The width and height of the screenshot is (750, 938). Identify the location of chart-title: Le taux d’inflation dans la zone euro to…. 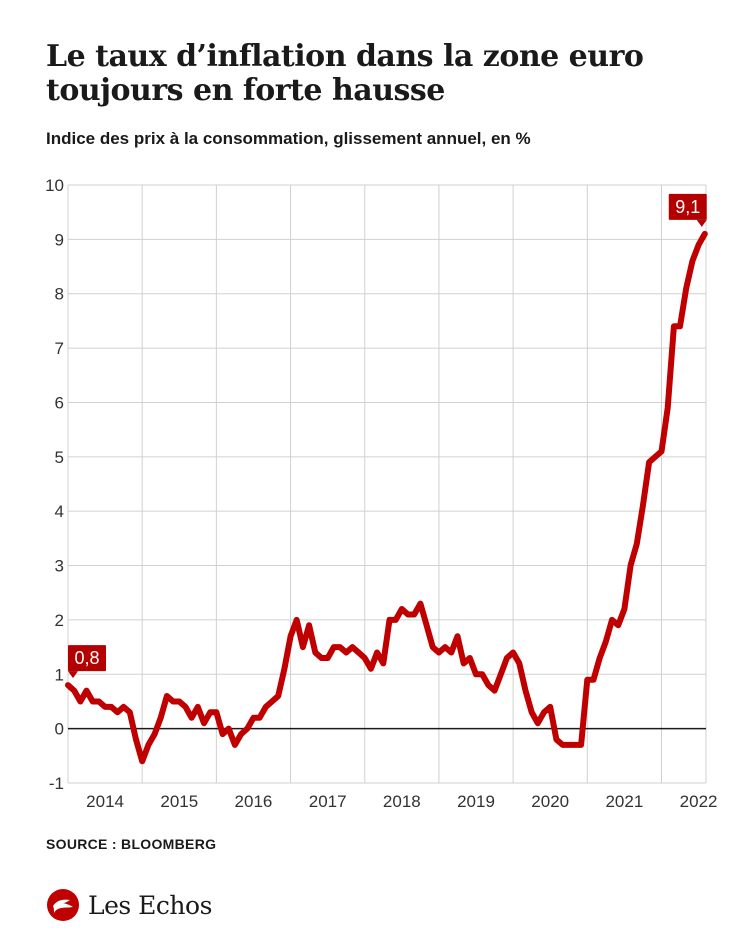
(345, 73).